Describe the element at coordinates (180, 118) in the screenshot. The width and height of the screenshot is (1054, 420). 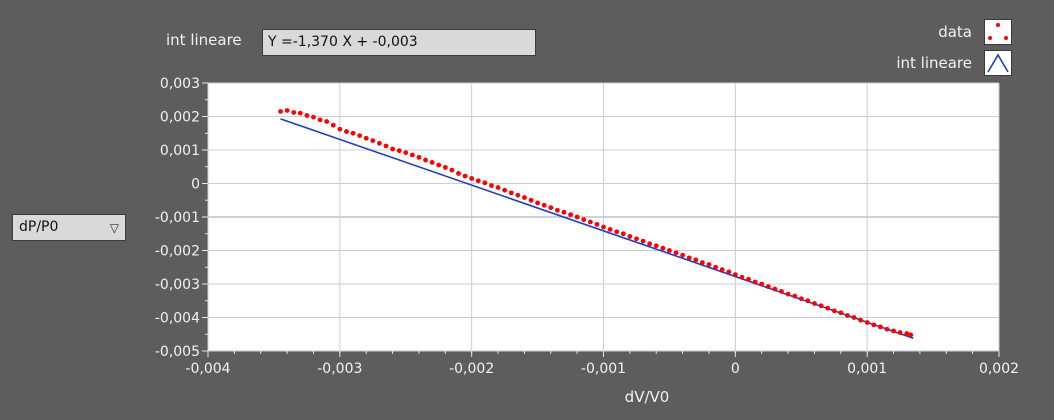
I see `y-tick-label: 0,002` at that location.